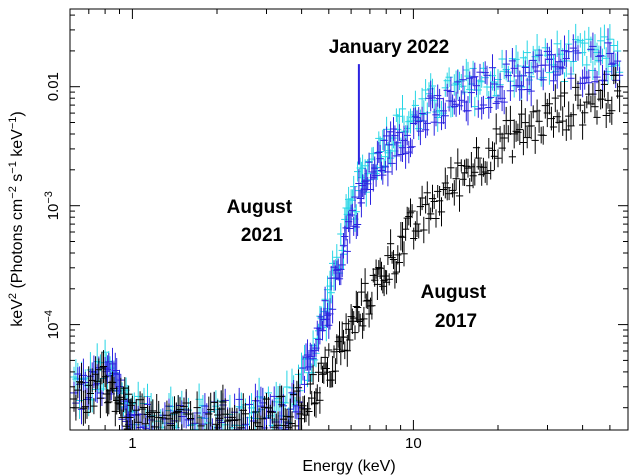 The image size is (631, 476). Describe the element at coordinates (260, 207) in the screenshot. I see `annotation-august-2021-line-1: August` at that location.